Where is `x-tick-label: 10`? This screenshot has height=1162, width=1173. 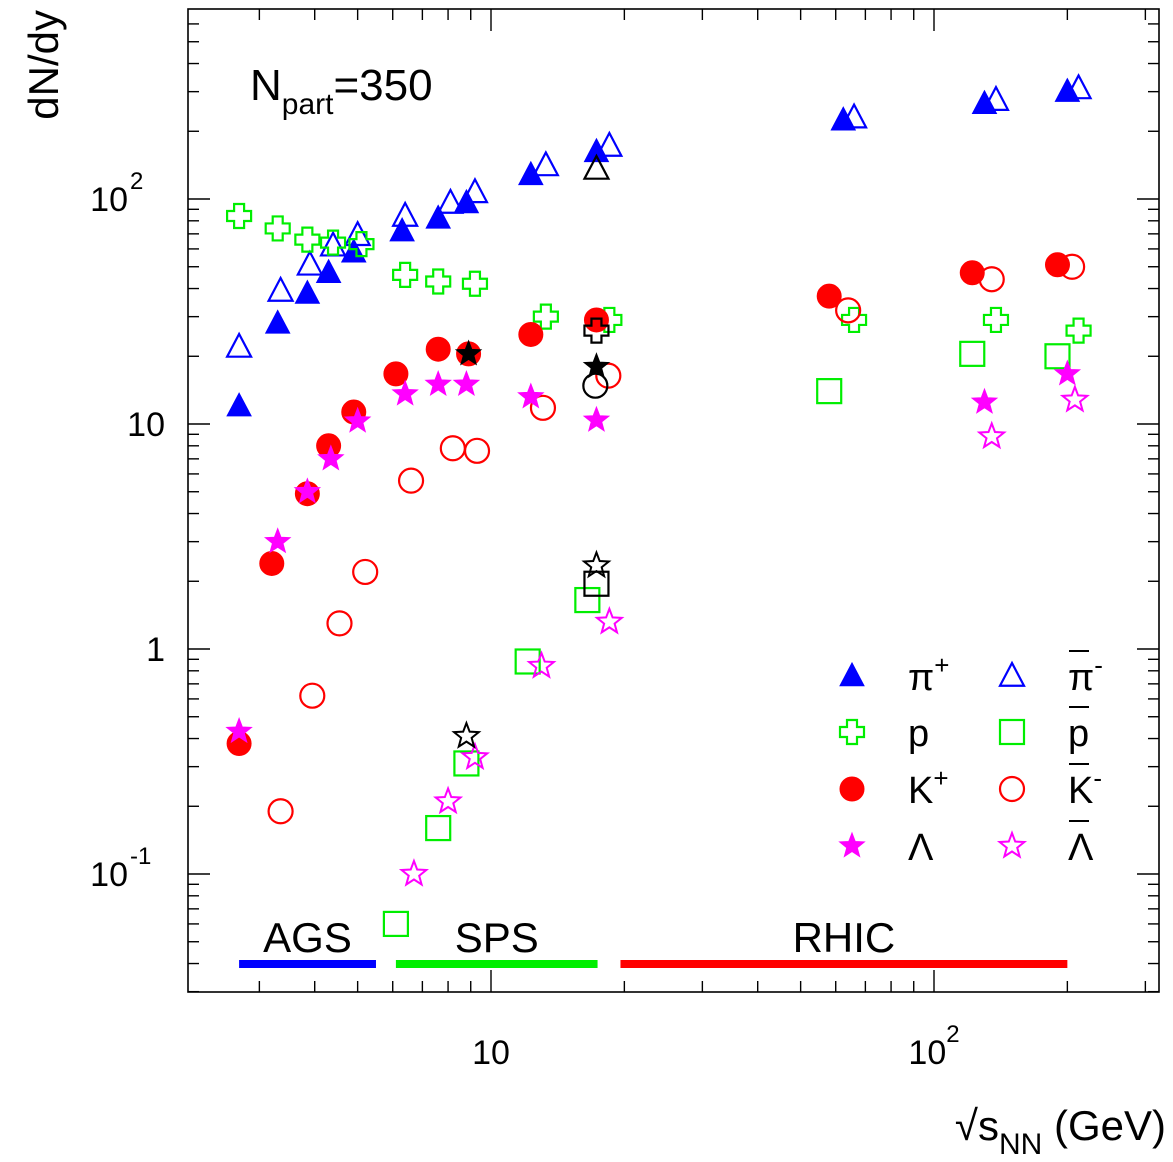 x-tick-label: 10 is located at coordinates (491, 1053).